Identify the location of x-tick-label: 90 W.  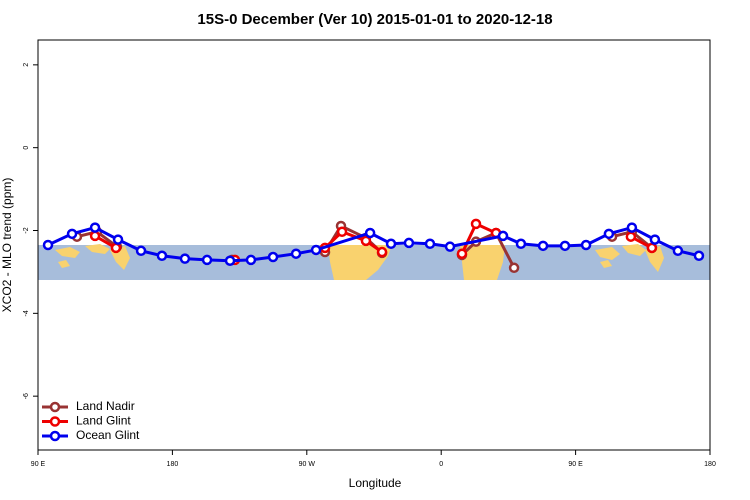
(307, 464).